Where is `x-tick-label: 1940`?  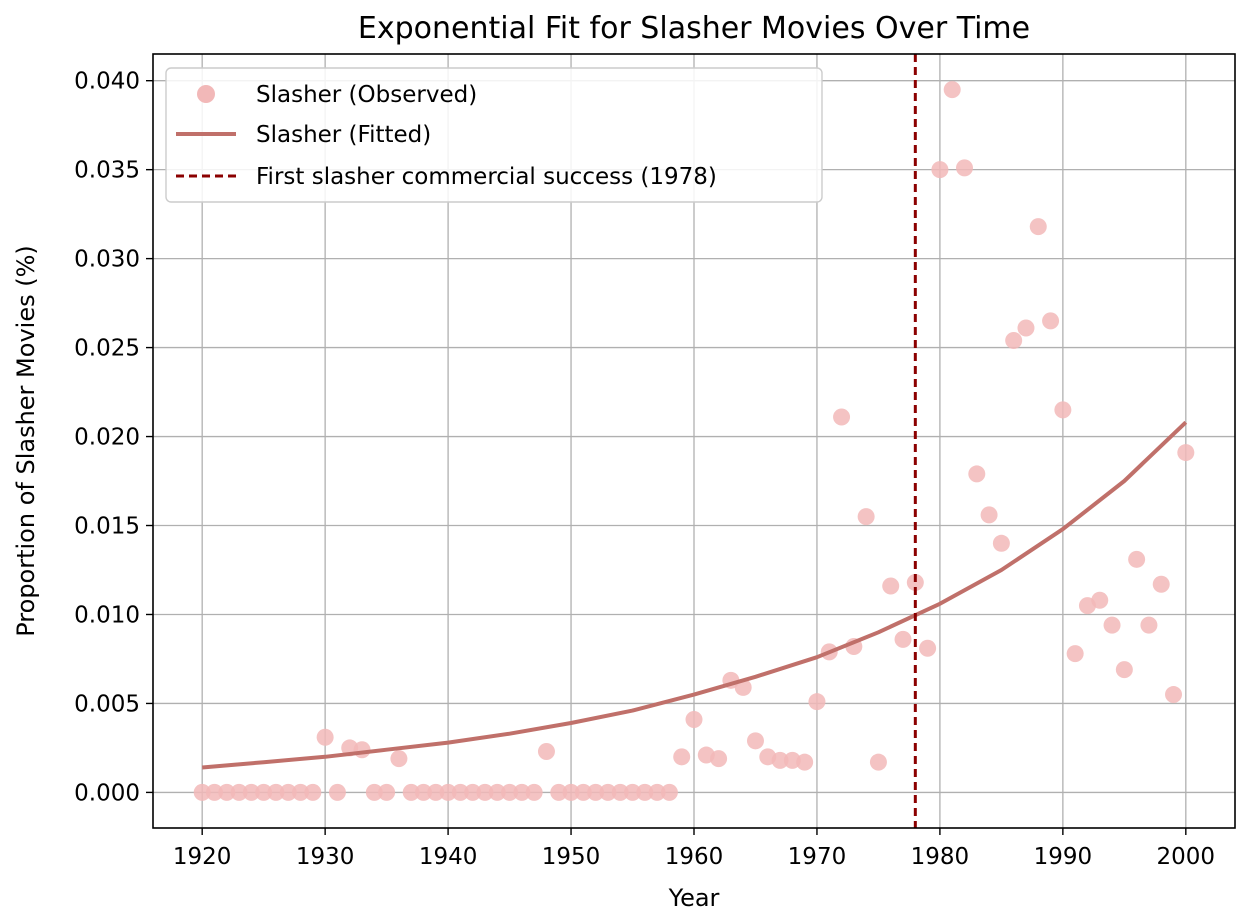 x-tick-label: 1940 is located at coordinates (448, 857).